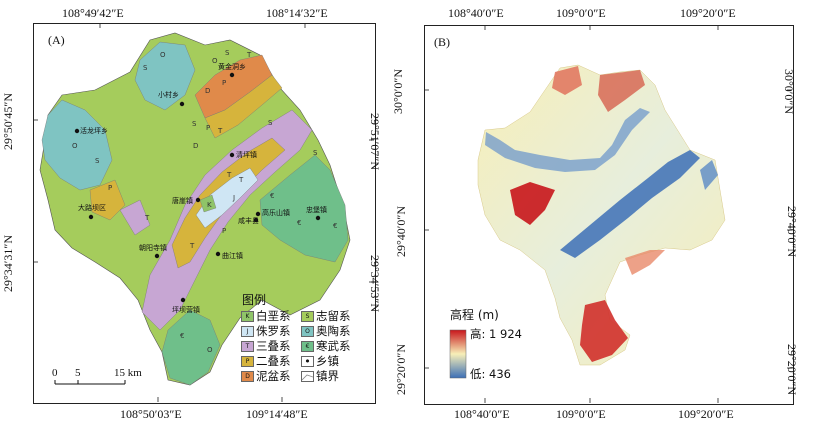  Describe the element at coordinates (401, 369) in the screenshot. I see `left-lat-label: 29°20′0″N` at that location.